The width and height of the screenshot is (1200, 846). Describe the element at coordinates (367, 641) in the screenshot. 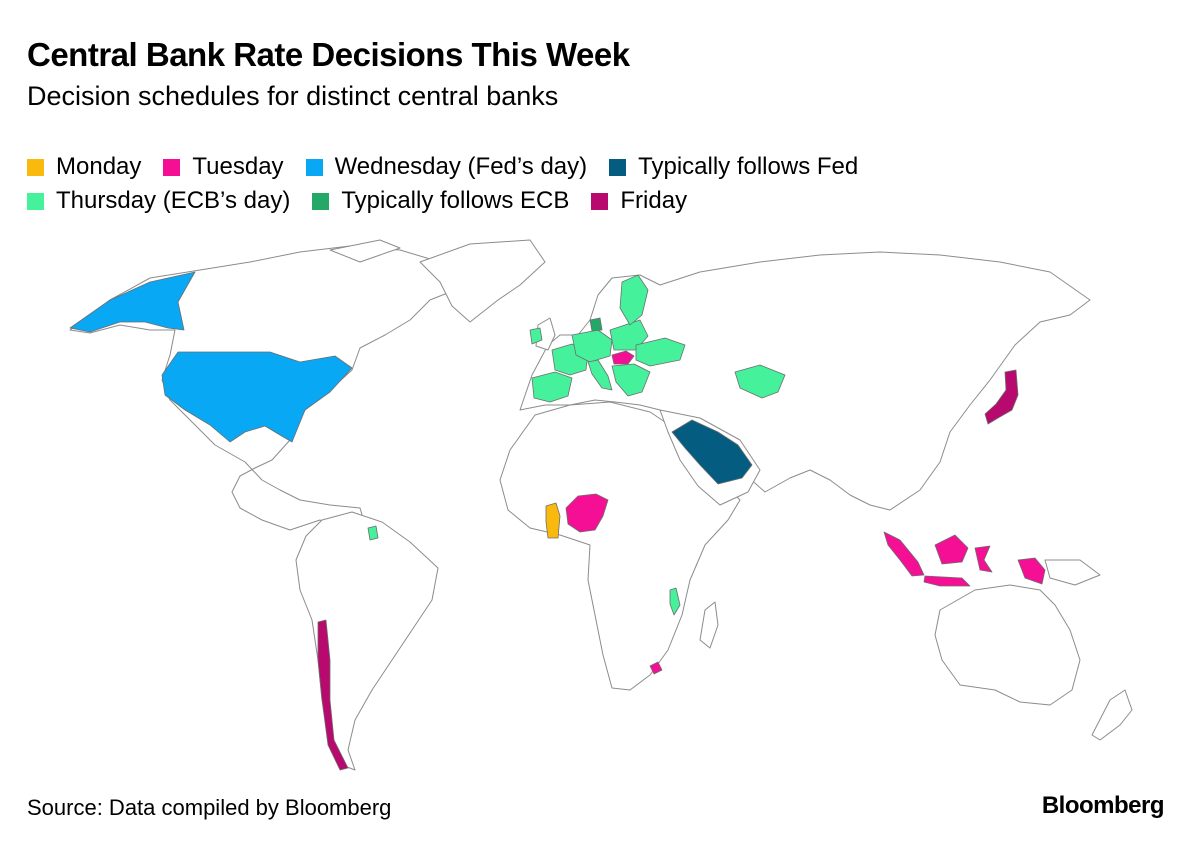

I see `land-south-america` at that location.